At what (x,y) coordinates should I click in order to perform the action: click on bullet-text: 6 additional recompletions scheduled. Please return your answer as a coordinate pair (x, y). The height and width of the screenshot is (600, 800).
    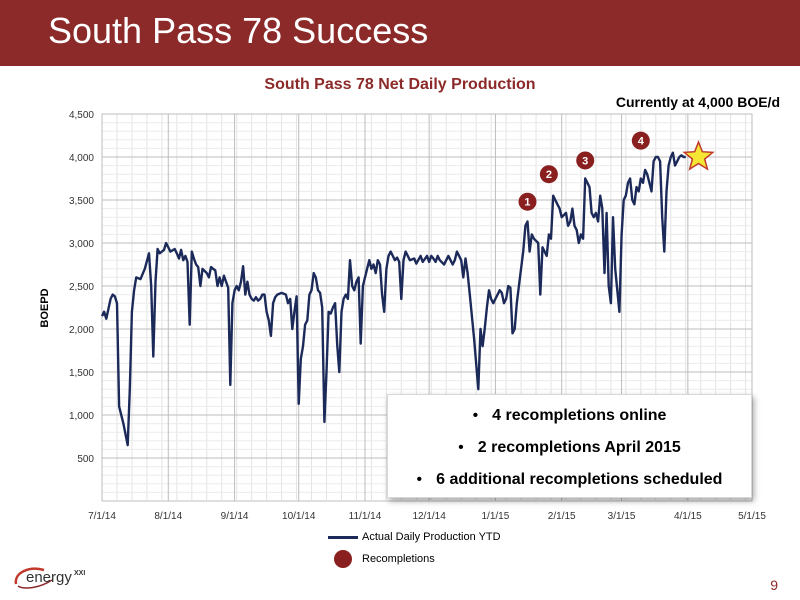
    Looking at the image, I should click on (579, 479).